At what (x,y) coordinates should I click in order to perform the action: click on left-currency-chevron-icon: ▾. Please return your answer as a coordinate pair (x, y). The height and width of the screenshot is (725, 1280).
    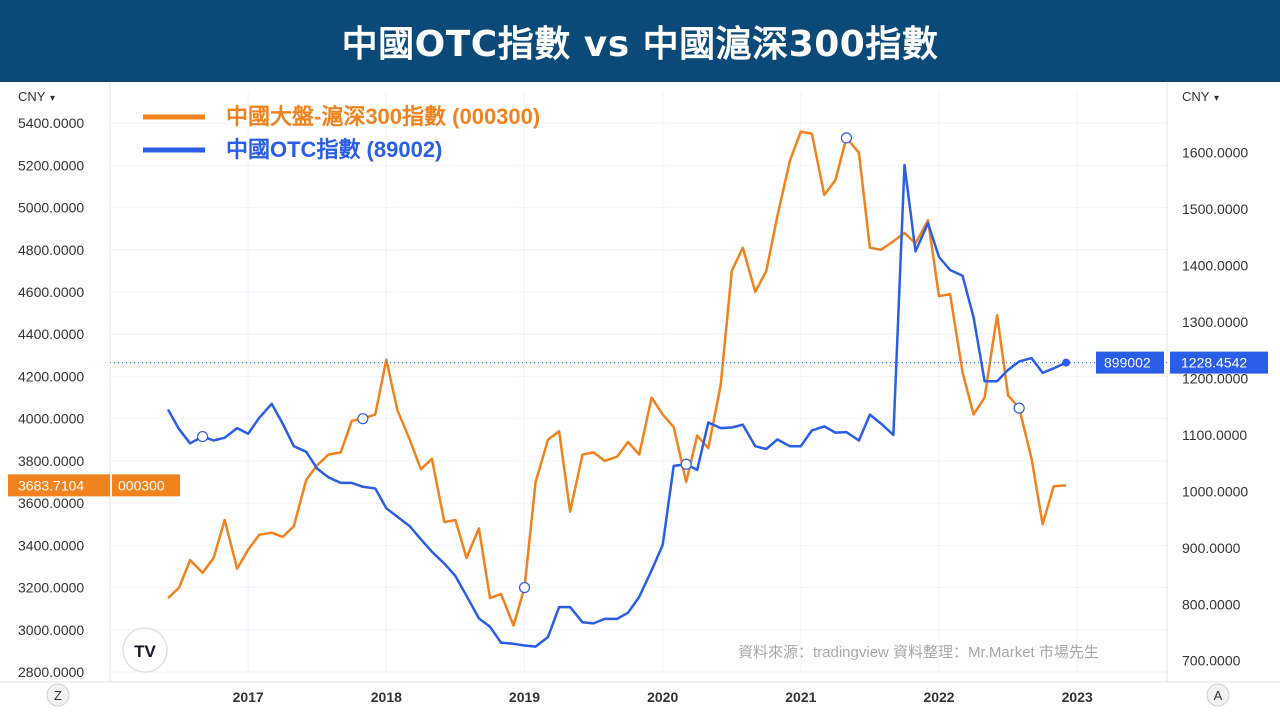
    Looking at the image, I should click on (52, 98).